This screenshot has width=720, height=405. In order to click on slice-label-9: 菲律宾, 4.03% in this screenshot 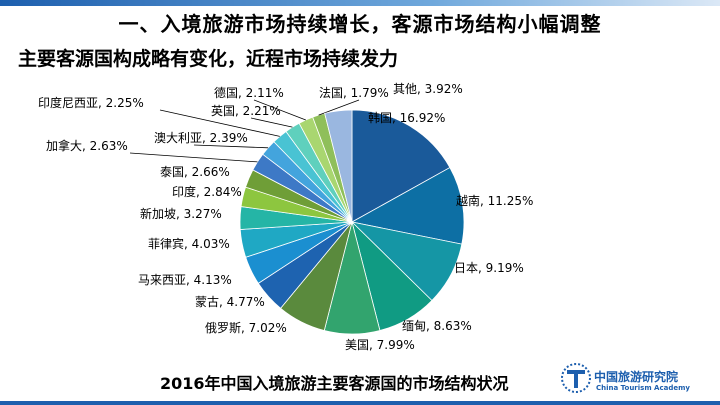, I will do `click(189, 243)`.